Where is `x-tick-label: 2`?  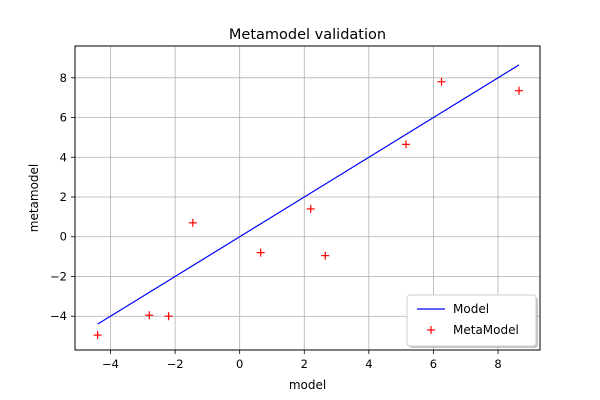
x-tick-label: 2 is located at coordinates (304, 364).